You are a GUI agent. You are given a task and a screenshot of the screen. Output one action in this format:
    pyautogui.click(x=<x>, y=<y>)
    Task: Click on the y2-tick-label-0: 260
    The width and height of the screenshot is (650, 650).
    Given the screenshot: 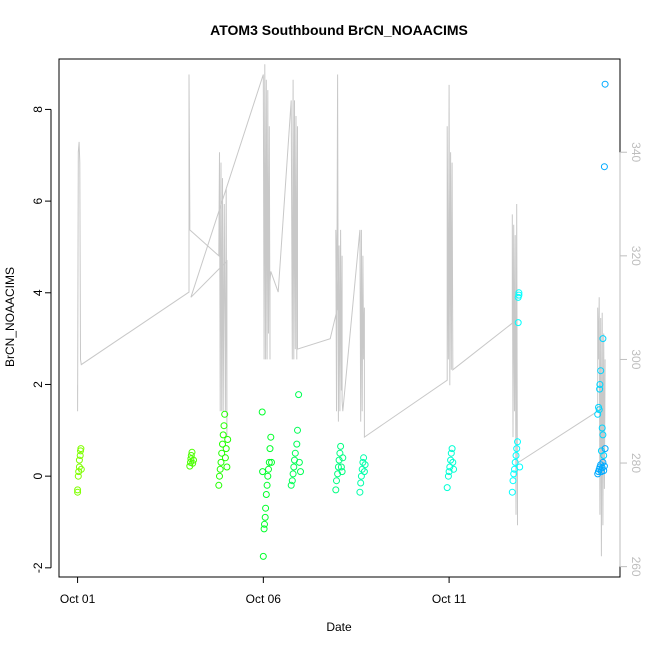 What is the action you would take?
    pyautogui.click(x=636, y=567)
    